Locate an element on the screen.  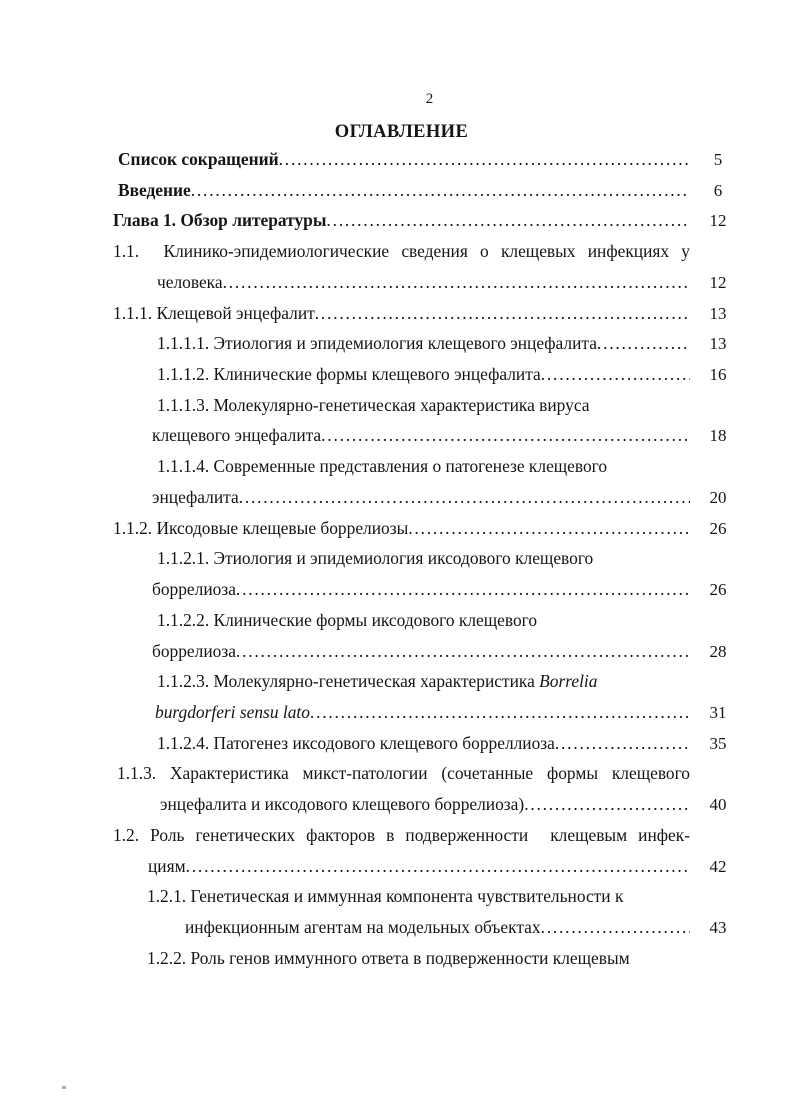
toc-entry: 1.1.2. Иксодовые клещевые боррелиозы 26 is located at coordinates (429, 528).